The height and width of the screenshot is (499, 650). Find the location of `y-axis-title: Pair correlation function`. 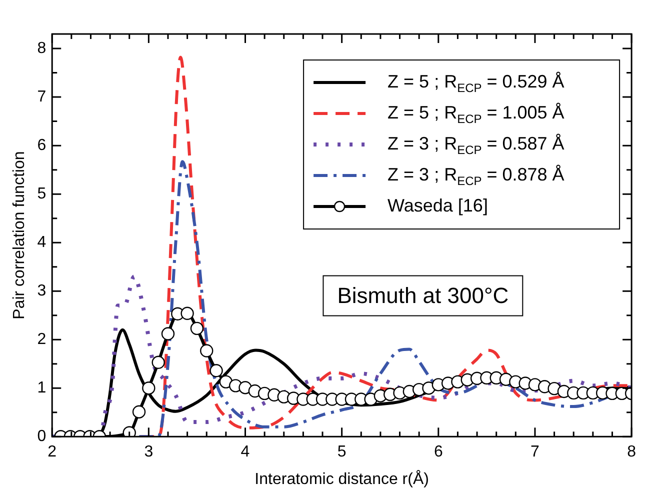

y-axis-title: Pair correlation function is located at coordinates (19, 235).